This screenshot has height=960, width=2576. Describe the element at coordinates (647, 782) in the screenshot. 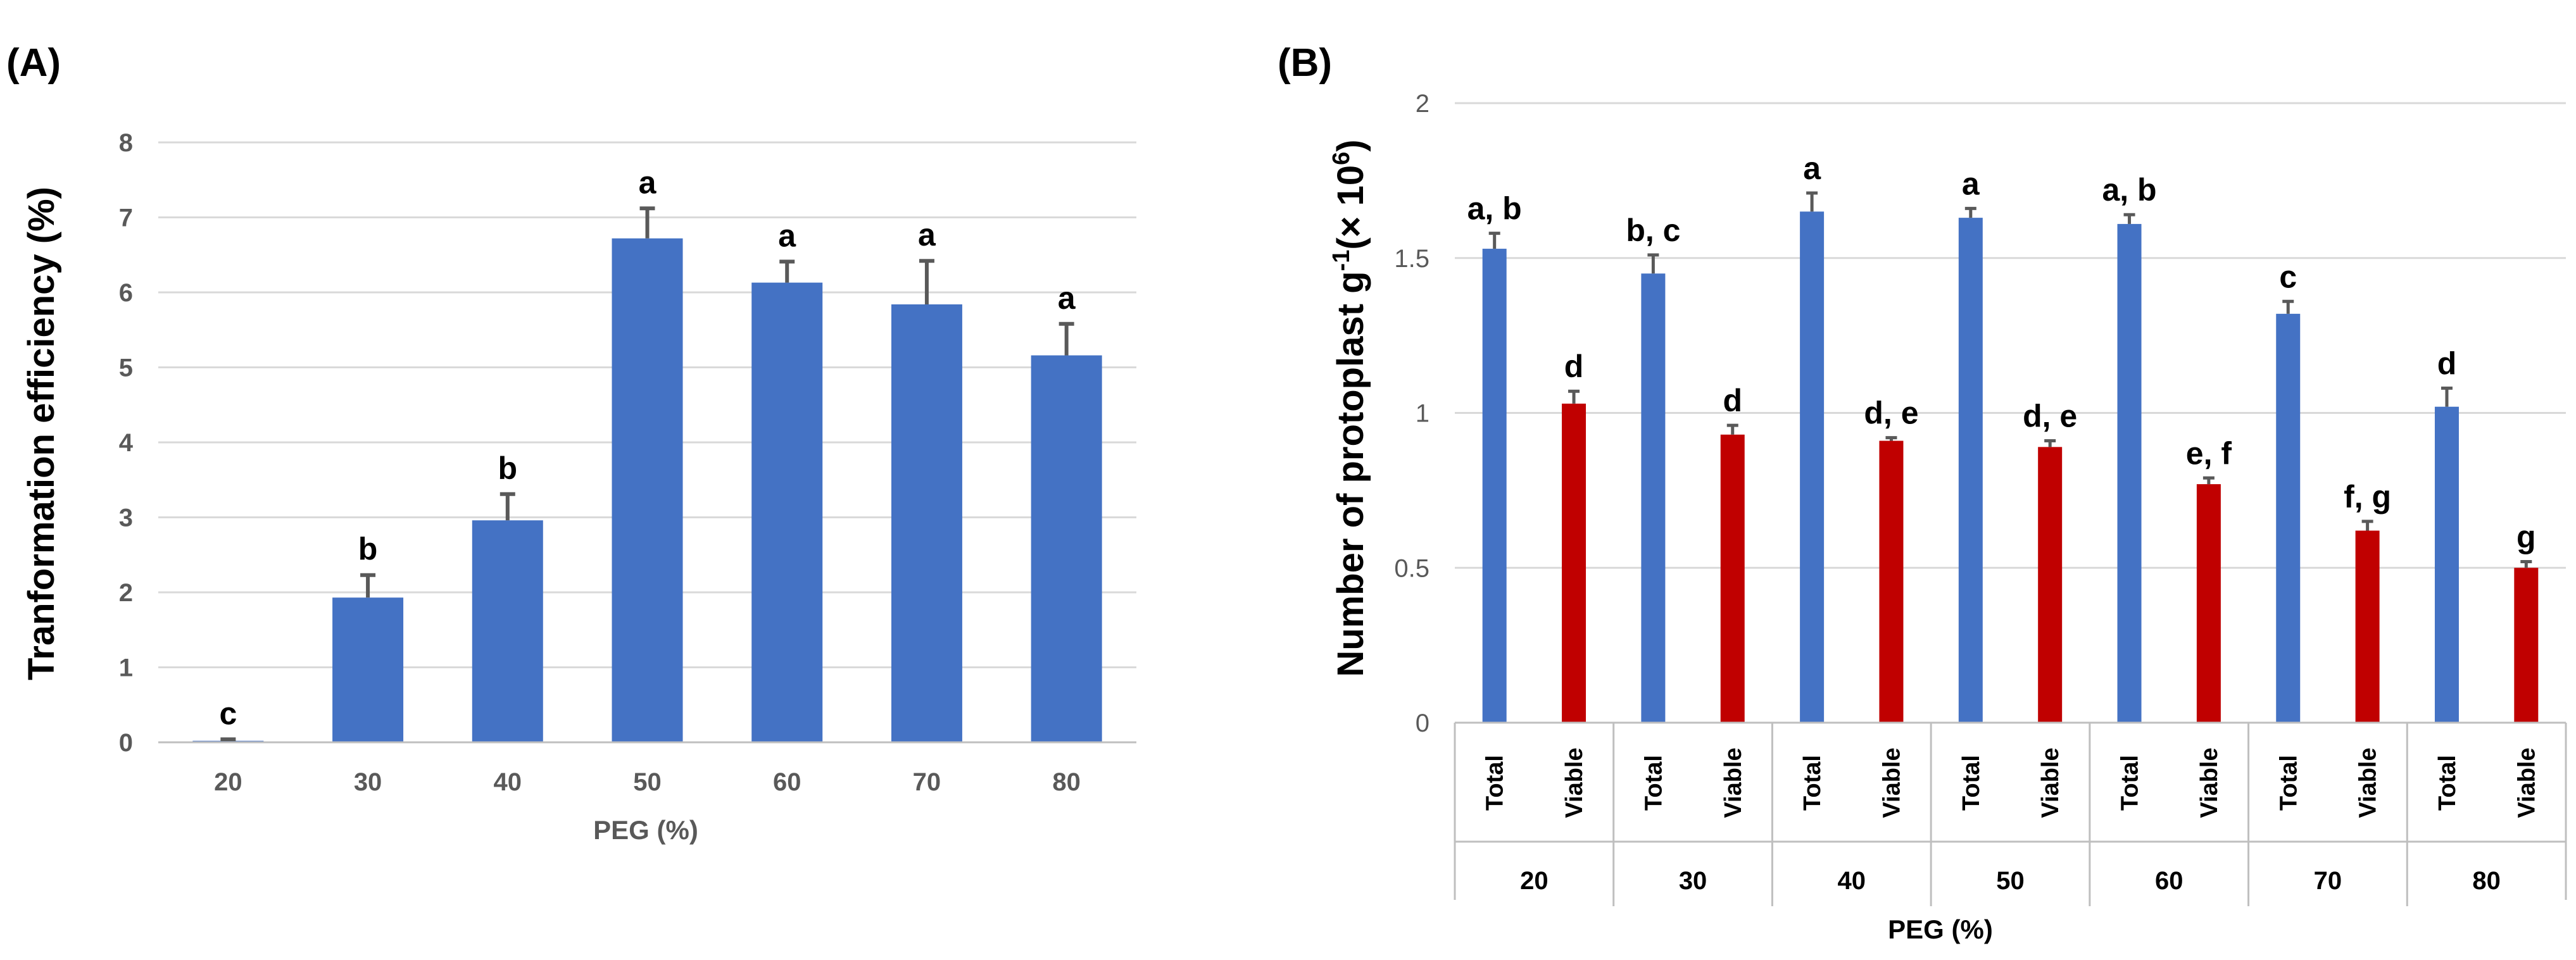

I see `xtick-a-50: 50` at that location.